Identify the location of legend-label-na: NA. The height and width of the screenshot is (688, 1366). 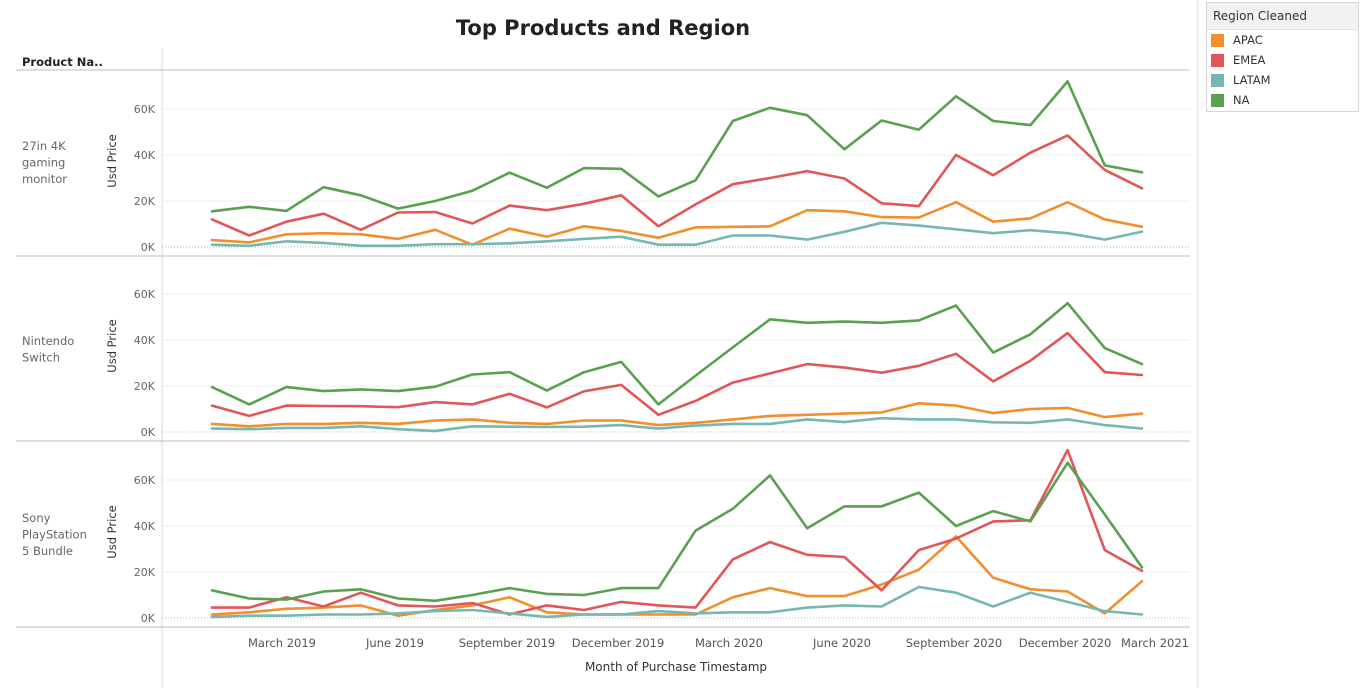
(1241, 100).